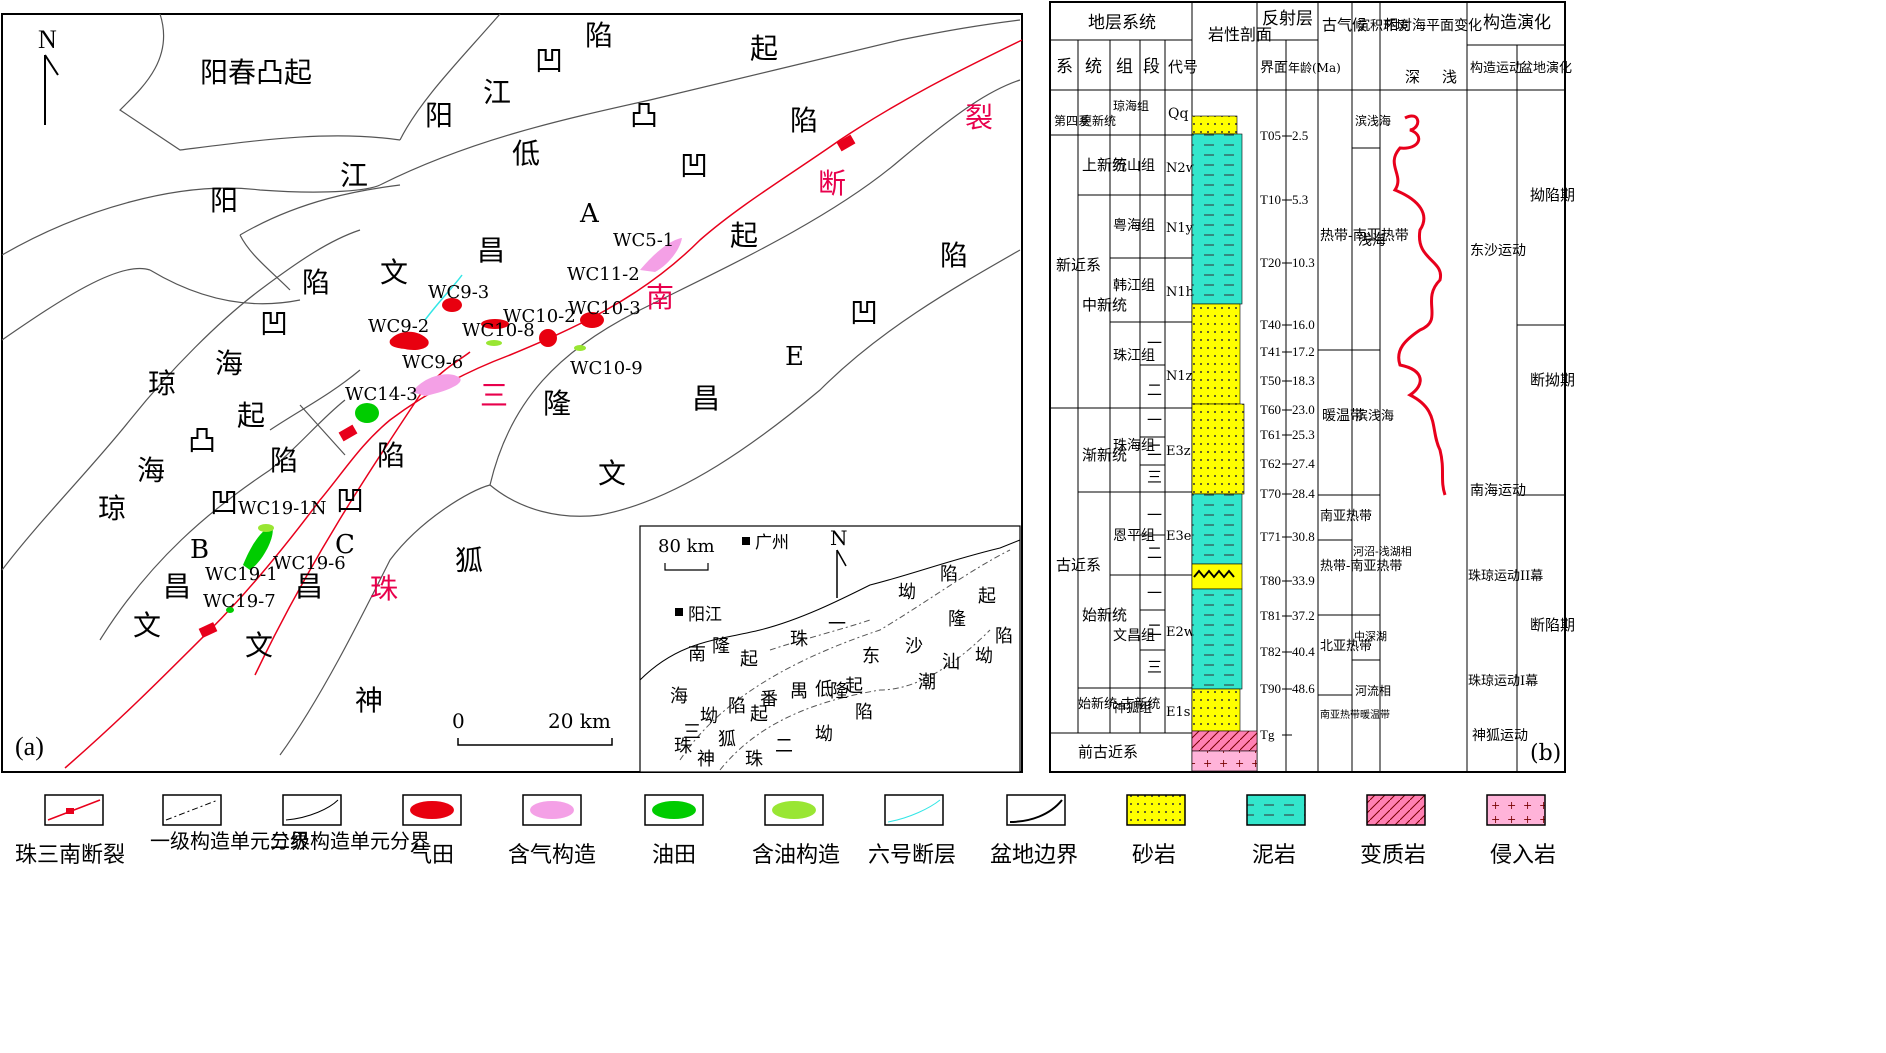 This screenshot has height=1053, width=1886. I want to click on svg-text: 相对海平面变化, so click(1433, 26).